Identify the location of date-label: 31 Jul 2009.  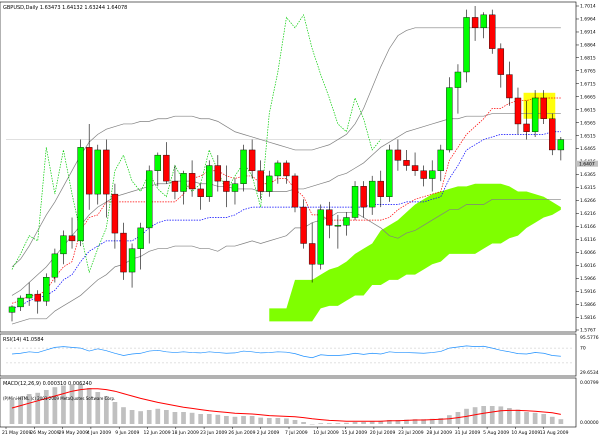
(468, 433).